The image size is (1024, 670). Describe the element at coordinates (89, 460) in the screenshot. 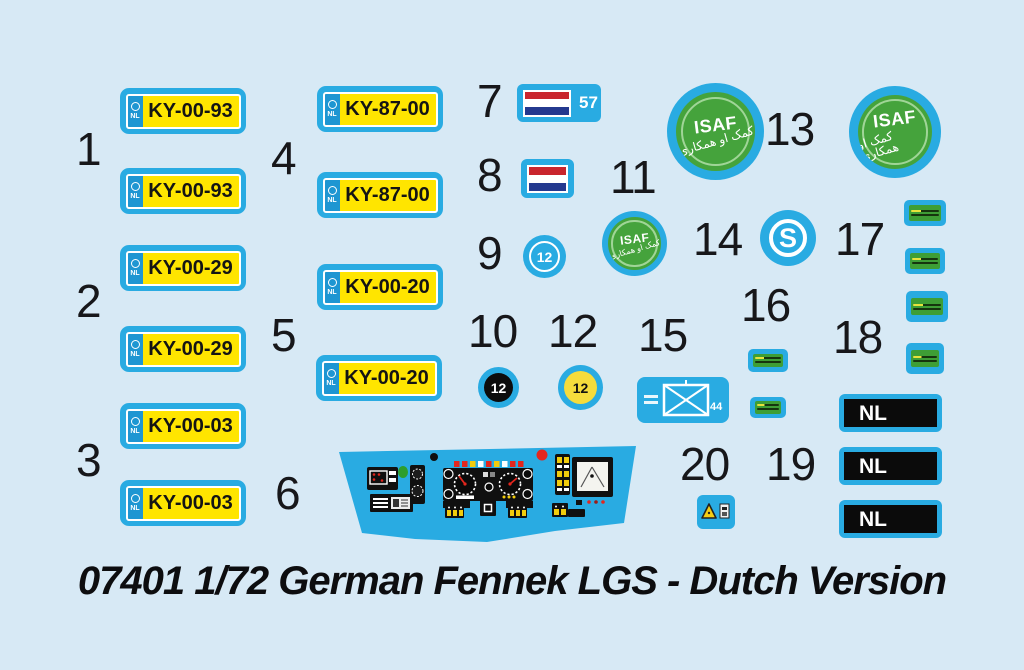

I see `item-number-3: 3` at that location.